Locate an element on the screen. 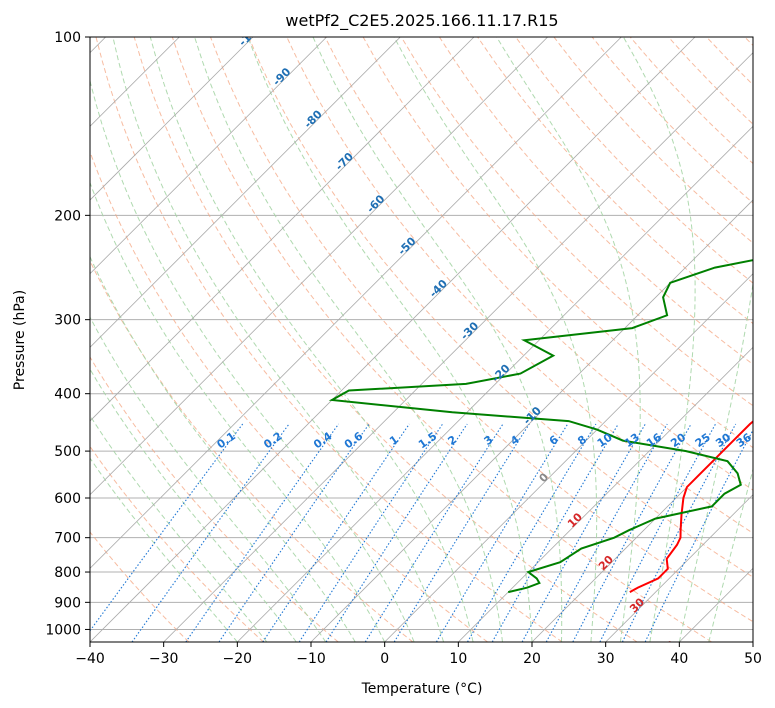  y-tick-label: 800 is located at coordinates (67, 573).